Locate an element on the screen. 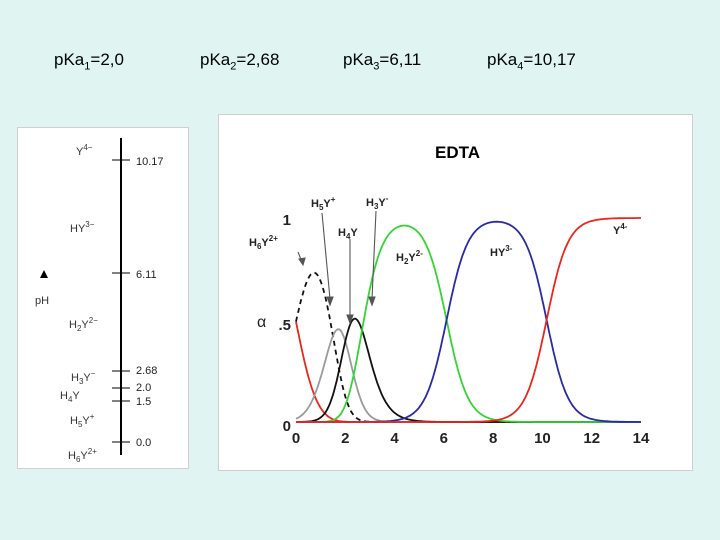 Image resolution: width=720 pixels, height=540 pixels. ladder-axis-label: pH is located at coordinates (42, 301).